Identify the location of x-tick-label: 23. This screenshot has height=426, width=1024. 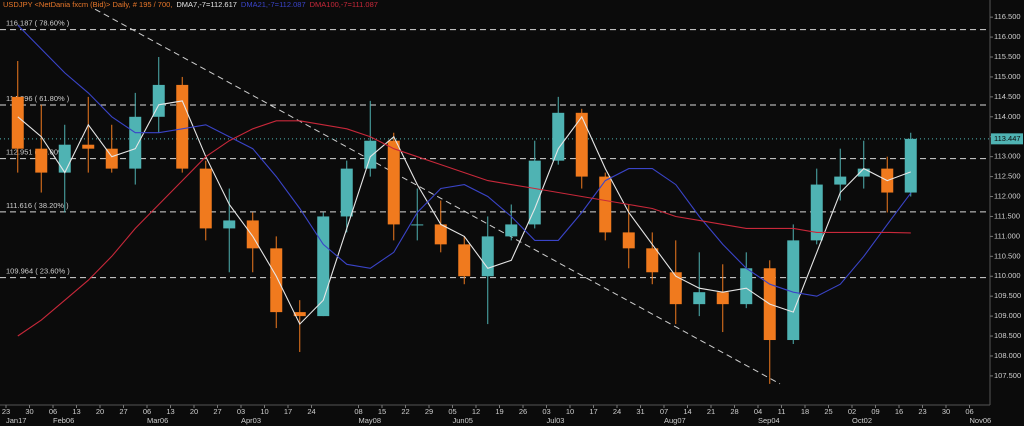
(922, 411).